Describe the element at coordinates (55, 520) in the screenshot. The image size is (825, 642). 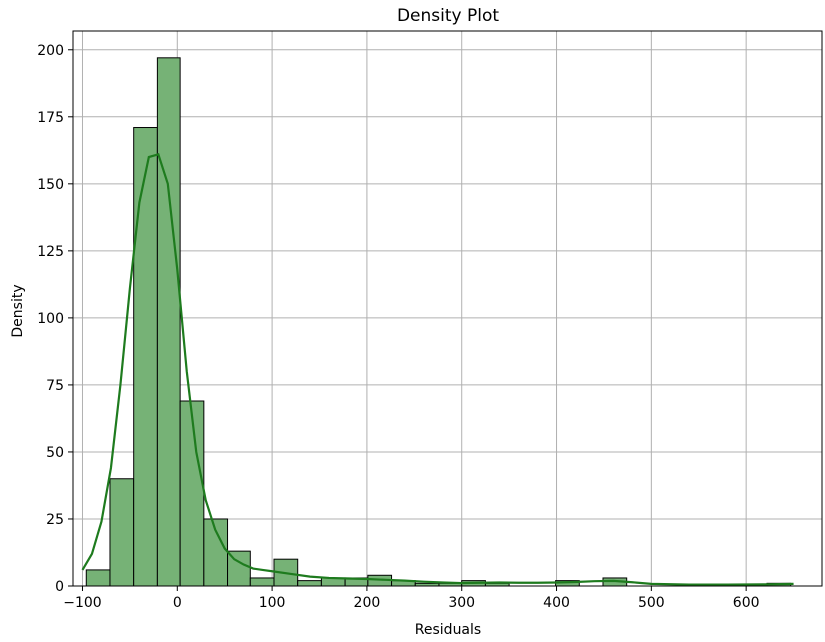
I see `y-tick-label: 25` at that location.